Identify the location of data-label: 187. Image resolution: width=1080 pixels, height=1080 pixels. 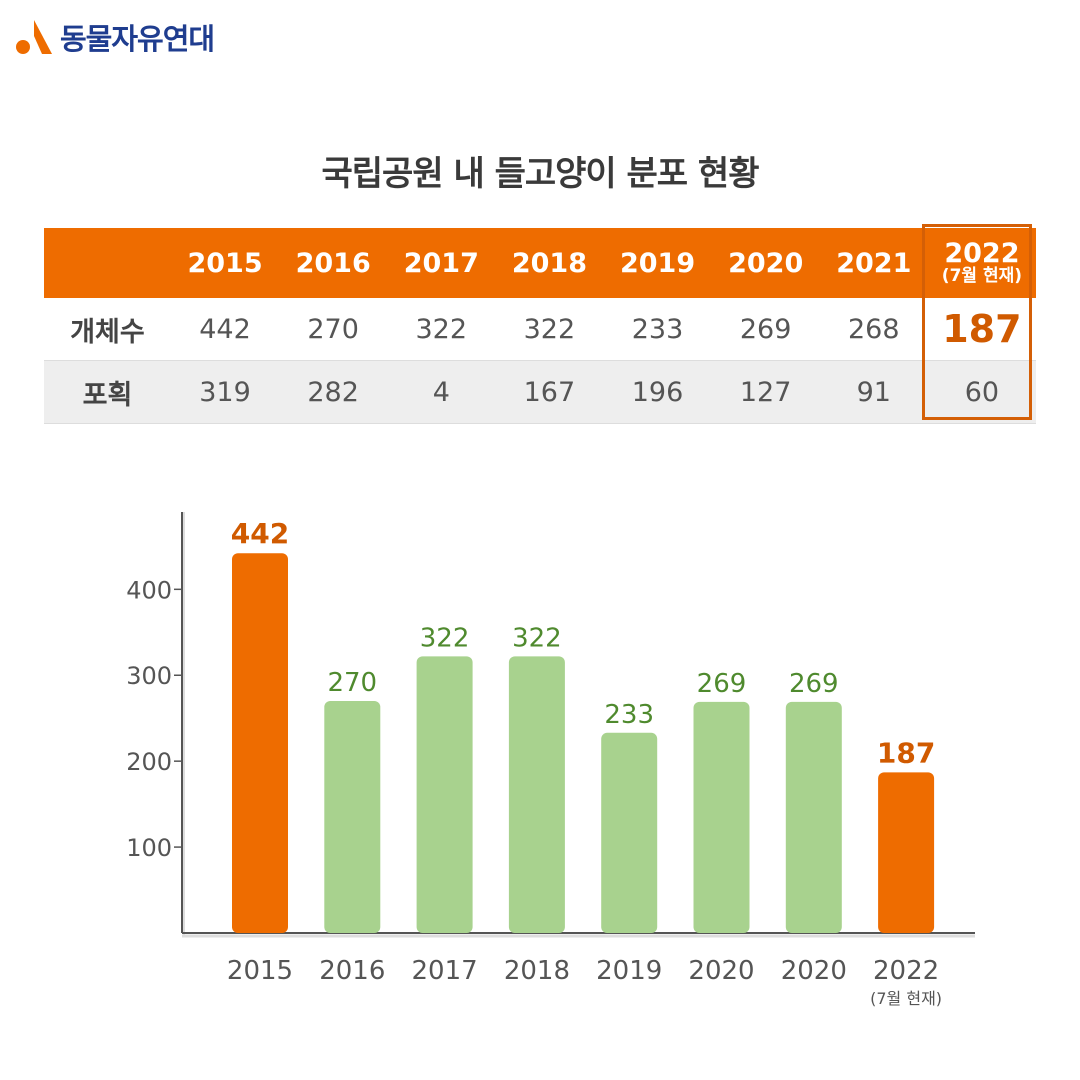
(906, 752).